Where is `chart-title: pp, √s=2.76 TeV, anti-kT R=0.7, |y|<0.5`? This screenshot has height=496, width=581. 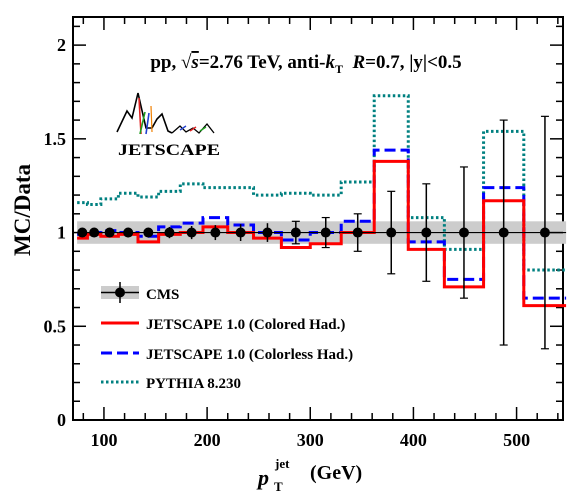
chart-title: pp, √s=2.76 TeV, anti-kT R=0.7, |y|<0.5 is located at coordinates (305, 64).